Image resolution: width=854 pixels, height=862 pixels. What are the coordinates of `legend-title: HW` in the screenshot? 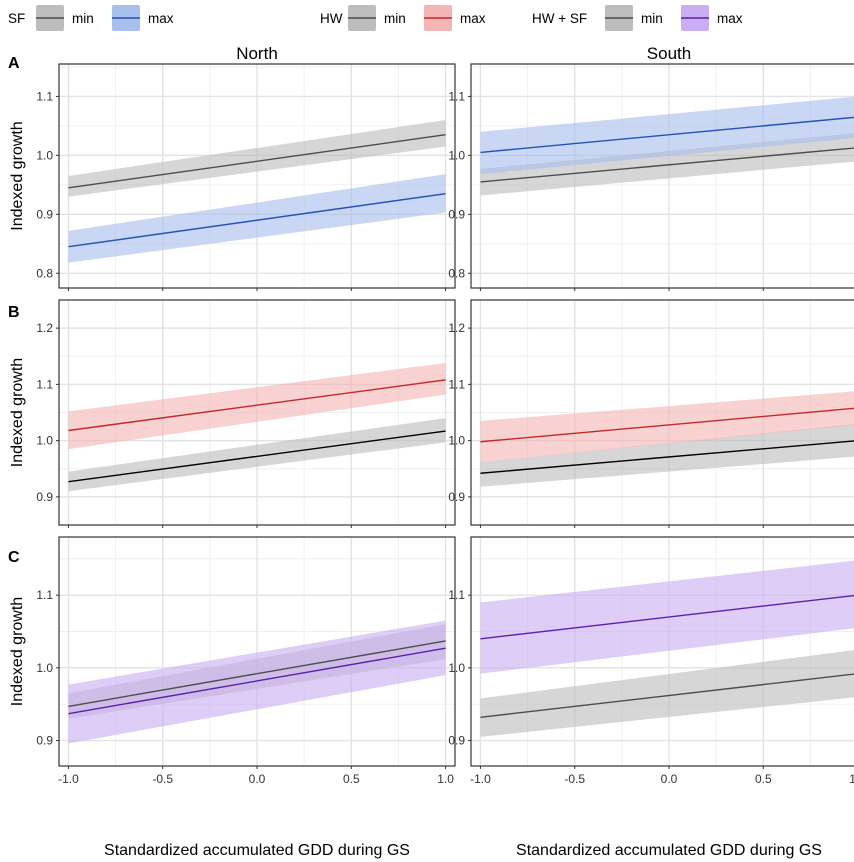 It's located at (331, 18).